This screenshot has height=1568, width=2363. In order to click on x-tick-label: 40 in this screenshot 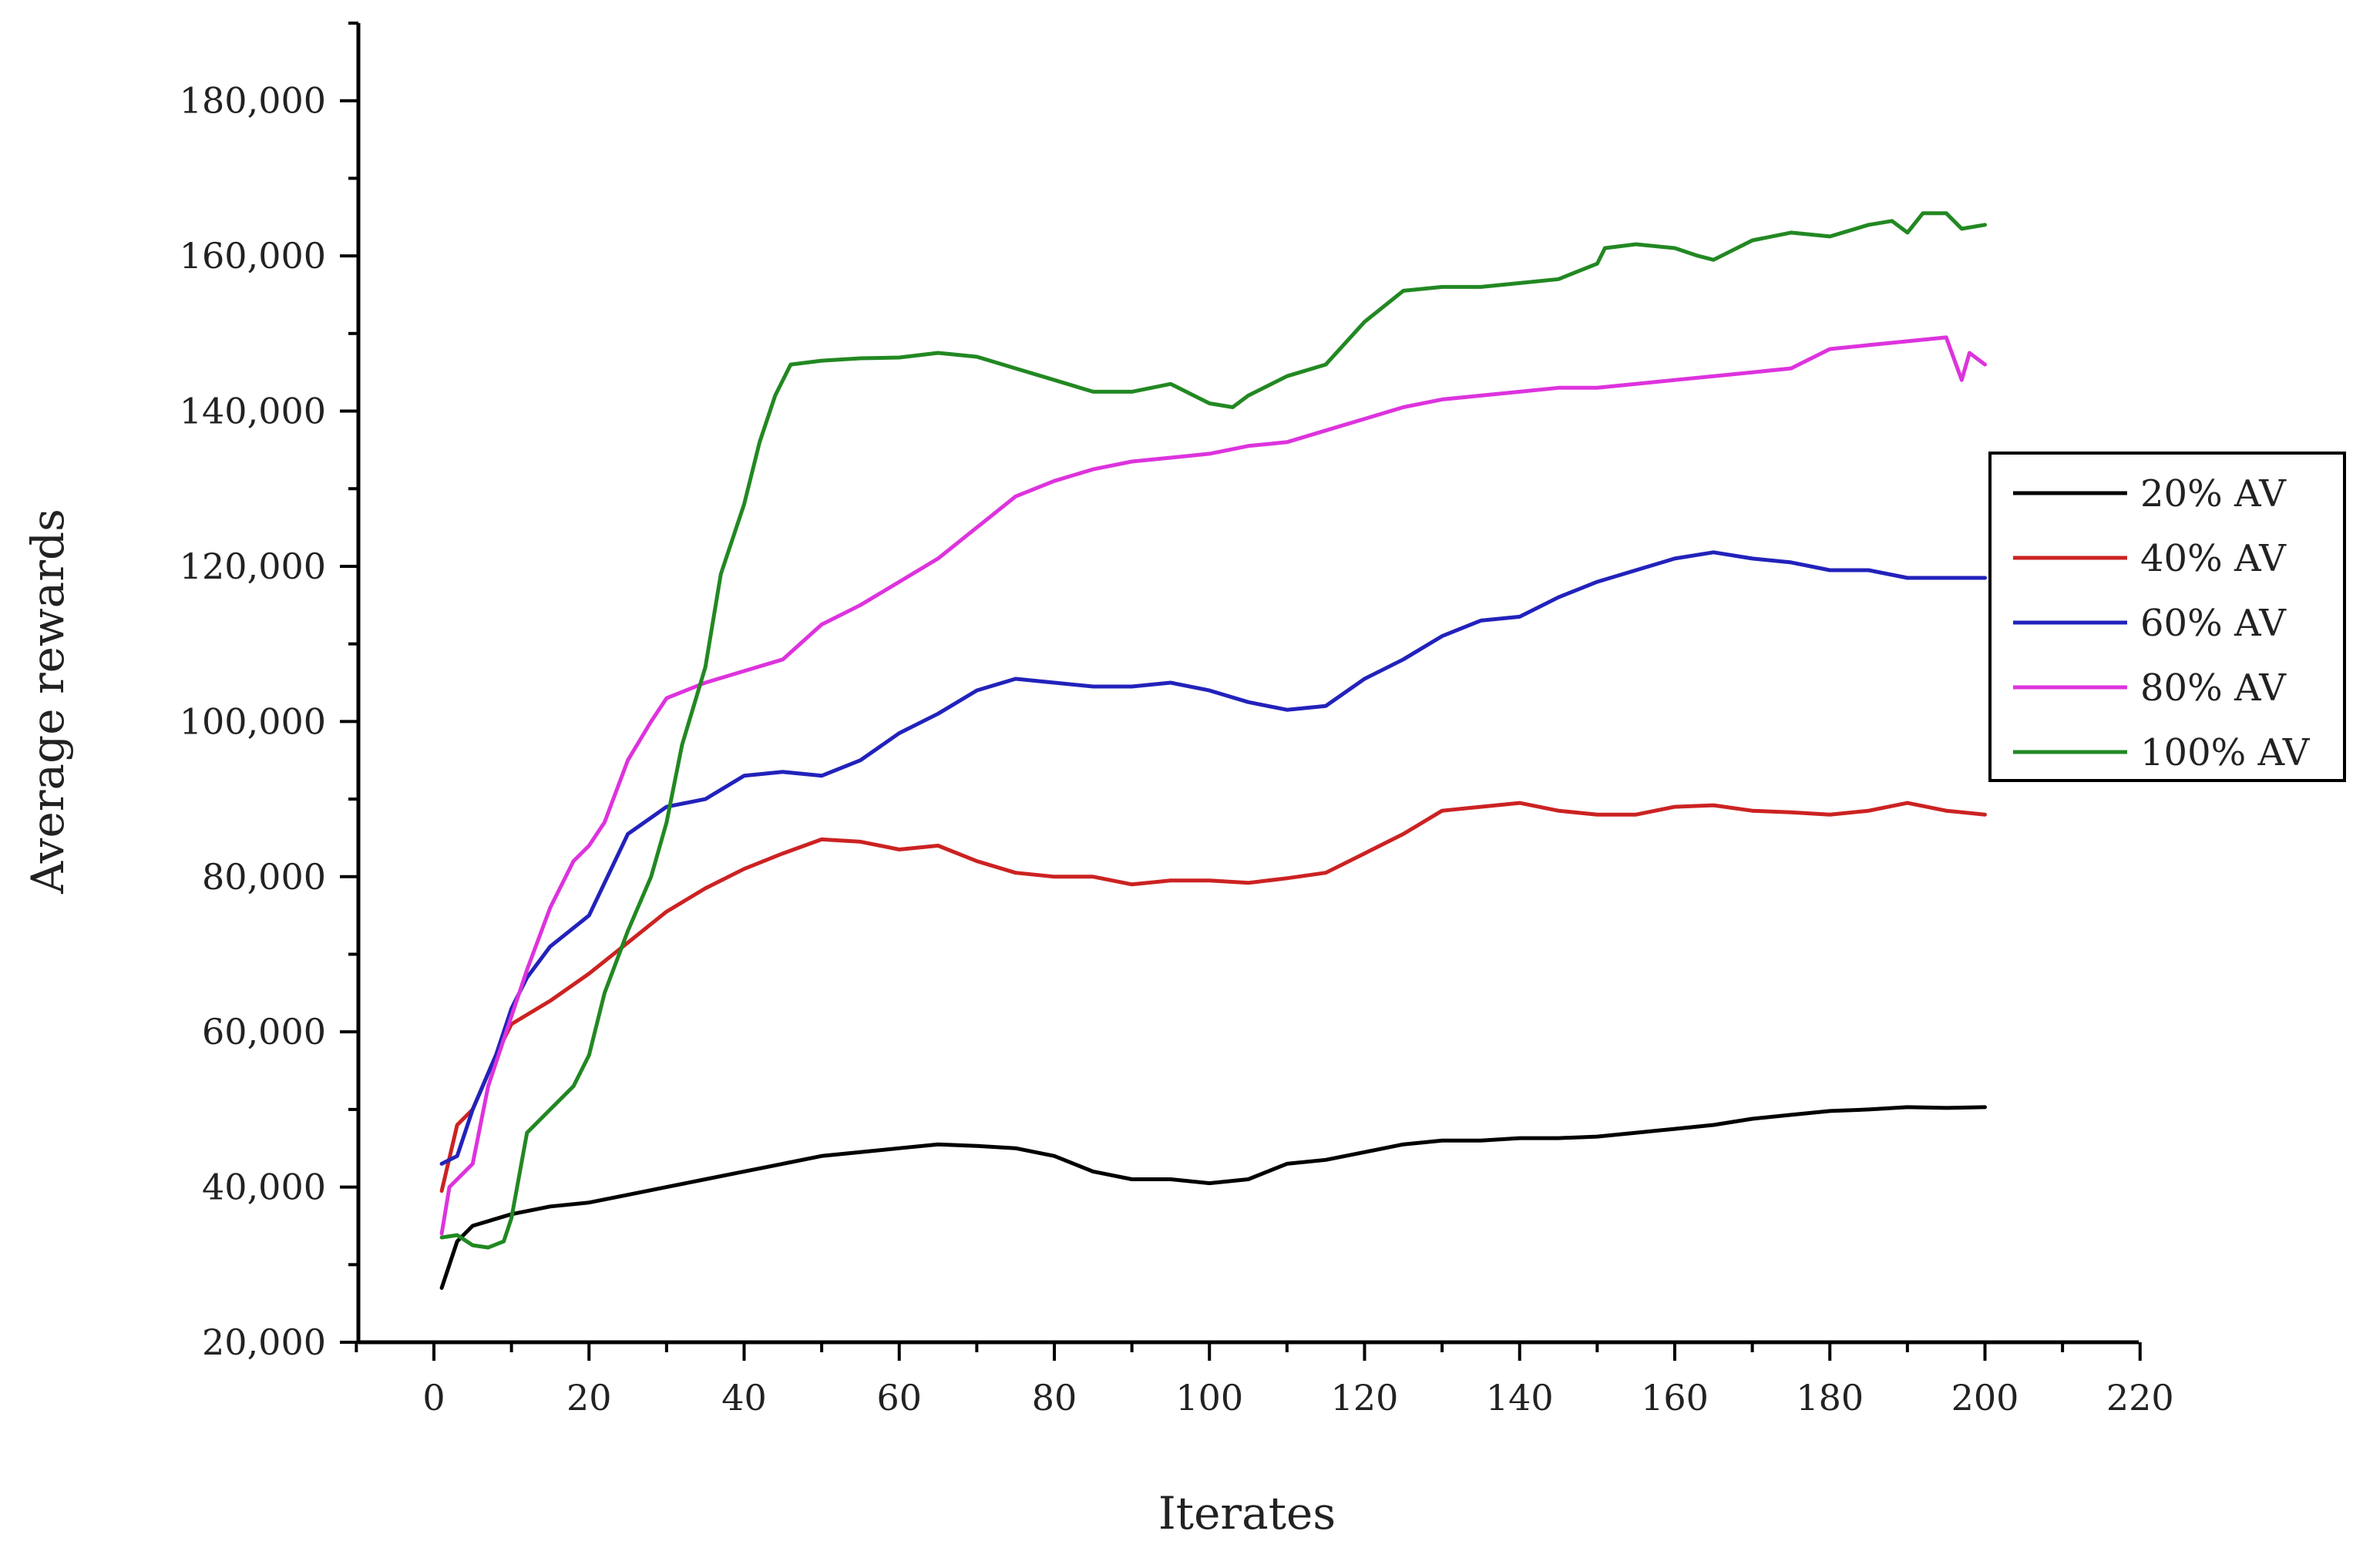, I will do `click(744, 1398)`.